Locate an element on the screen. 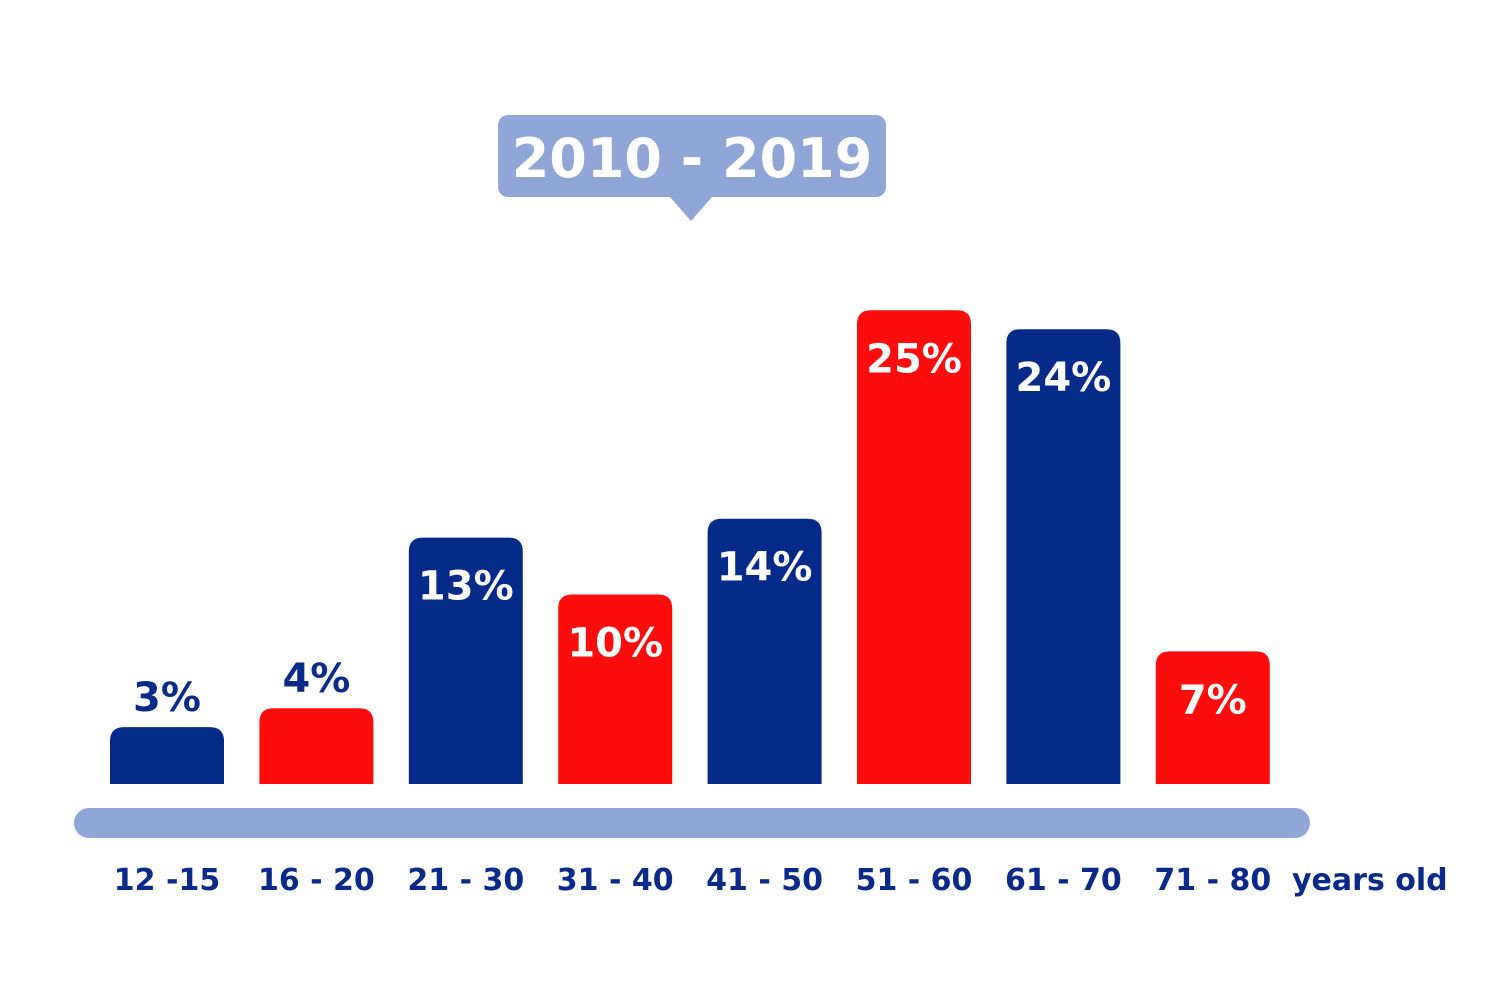  category-label: 61 - 70 is located at coordinates (1063, 880).